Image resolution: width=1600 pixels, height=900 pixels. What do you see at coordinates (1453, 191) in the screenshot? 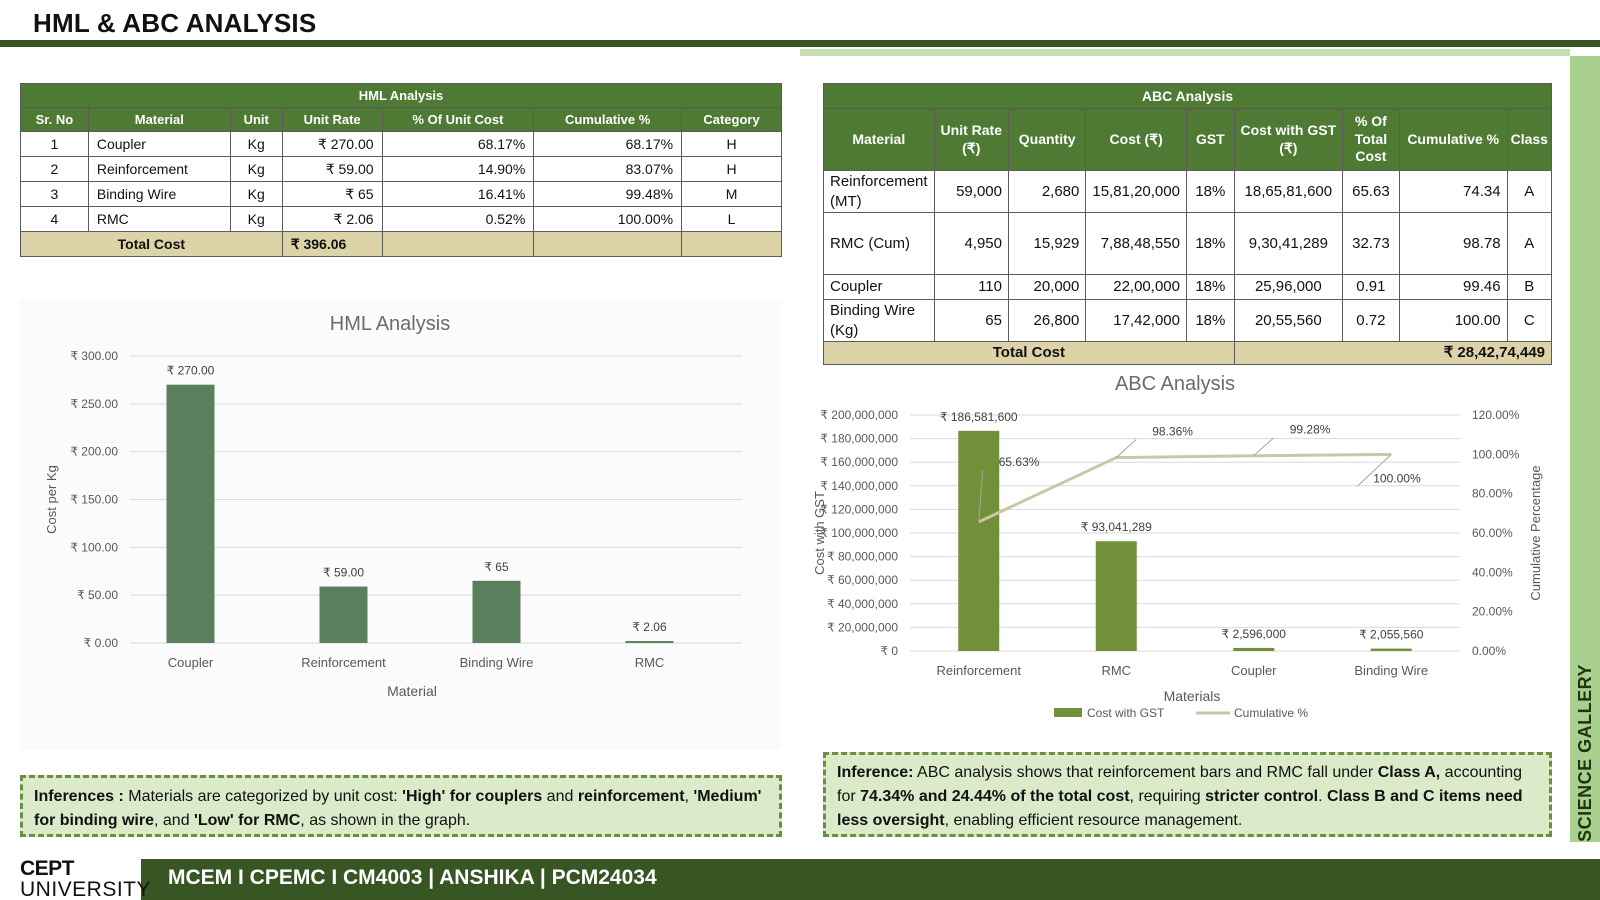
I see `table-cell: 74.34` at bounding box center [1453, 191].